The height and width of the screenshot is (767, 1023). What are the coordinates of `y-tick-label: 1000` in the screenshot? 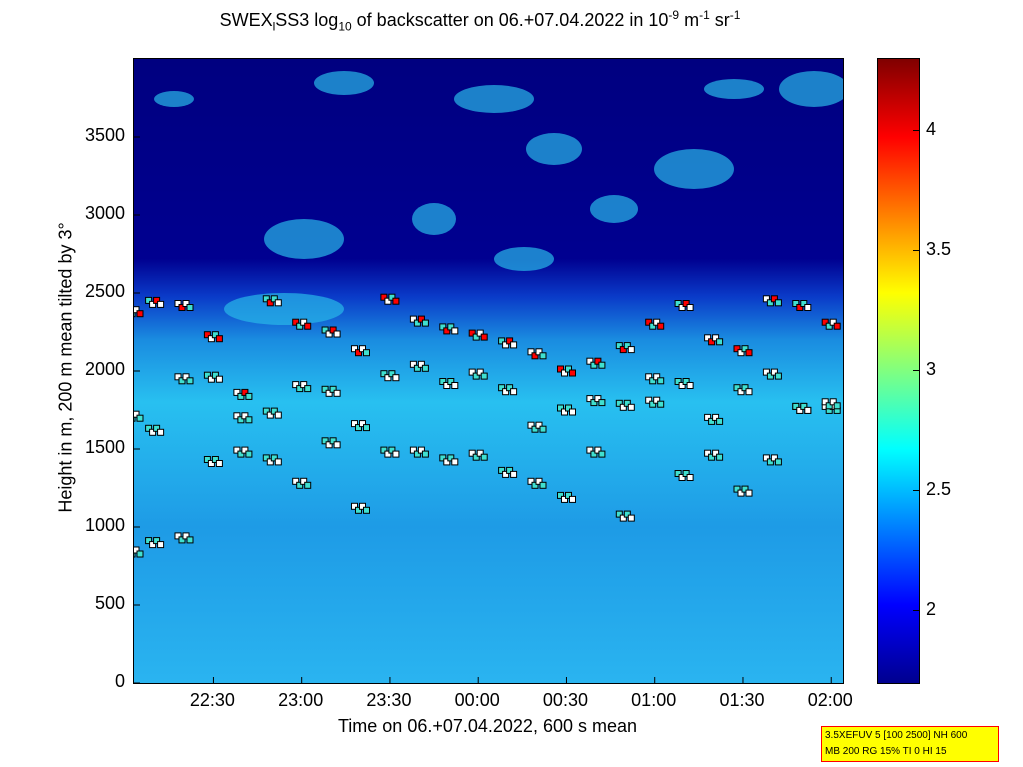 It's located at (104, 525).